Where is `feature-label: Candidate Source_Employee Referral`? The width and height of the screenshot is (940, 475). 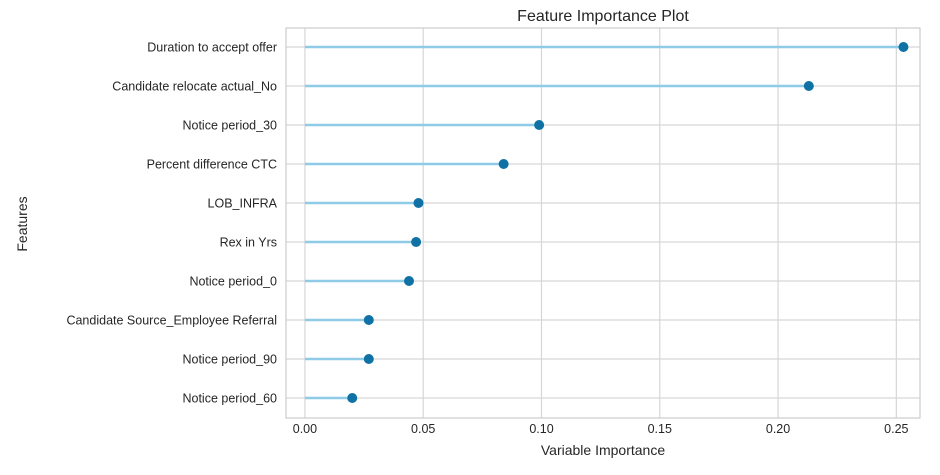 feature-label: Candidate Source_Employee Referral is located at coordinates (171, 321).